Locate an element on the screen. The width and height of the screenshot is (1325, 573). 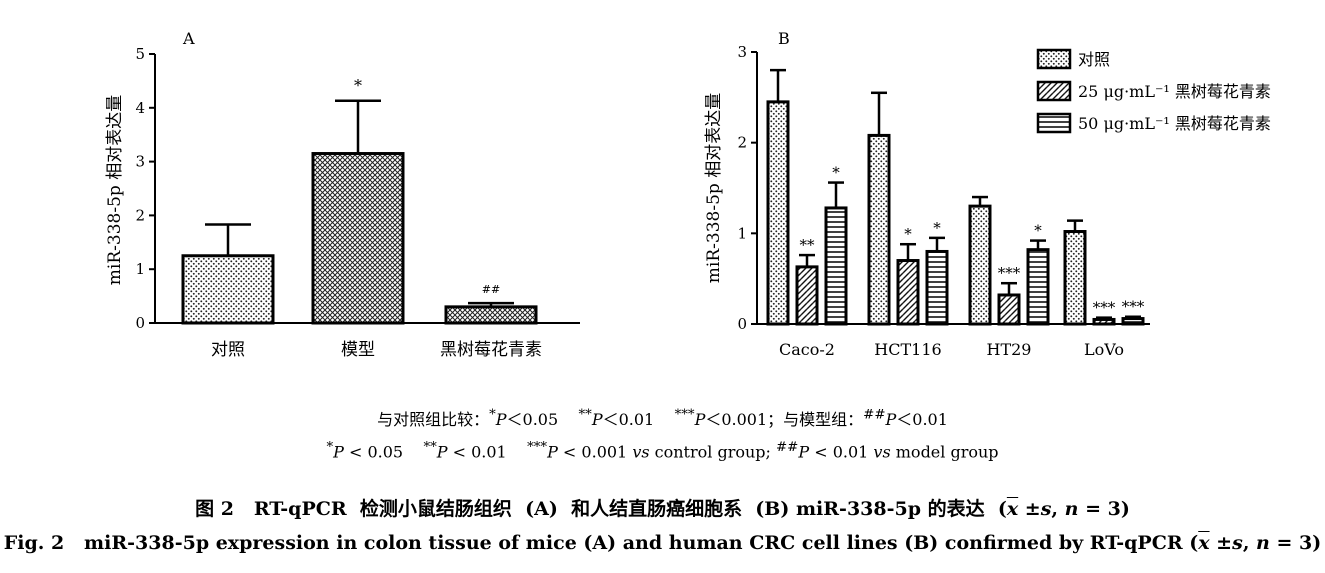
note-en-star2: ** is located at coordinates (430, 447).